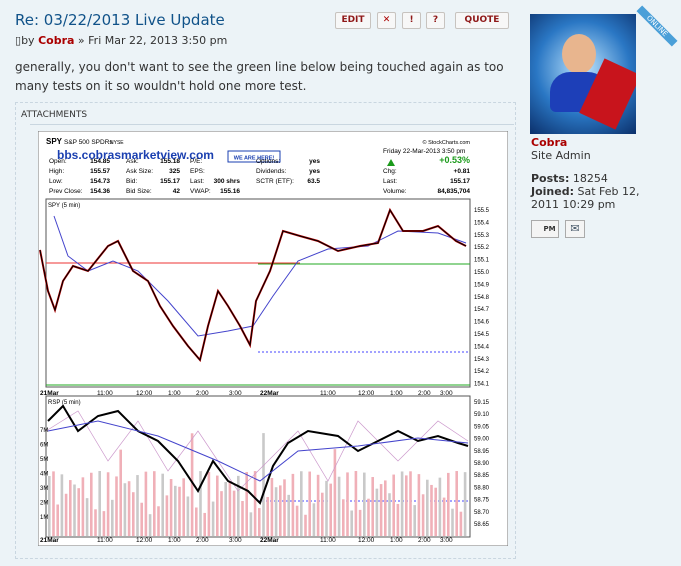 The width and height of the screenshot is (681, 566). What do you see at coordinates (411, 20) in the screenshot?
I see `report-button: !` at bounding box center [411, 20].